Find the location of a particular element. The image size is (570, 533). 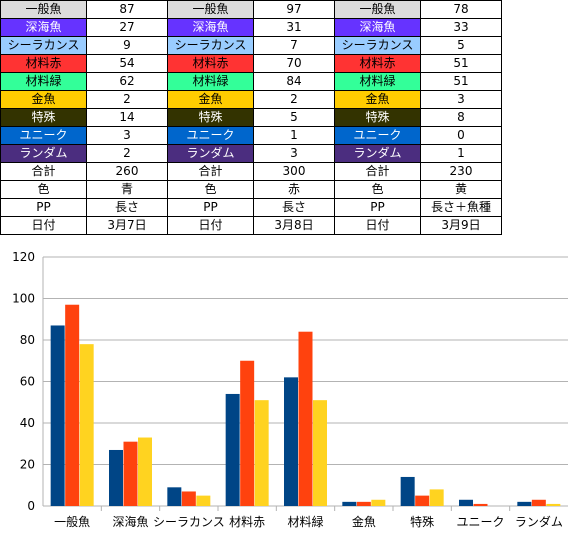

value-cell: 7 is located at coordinates (294, 45).